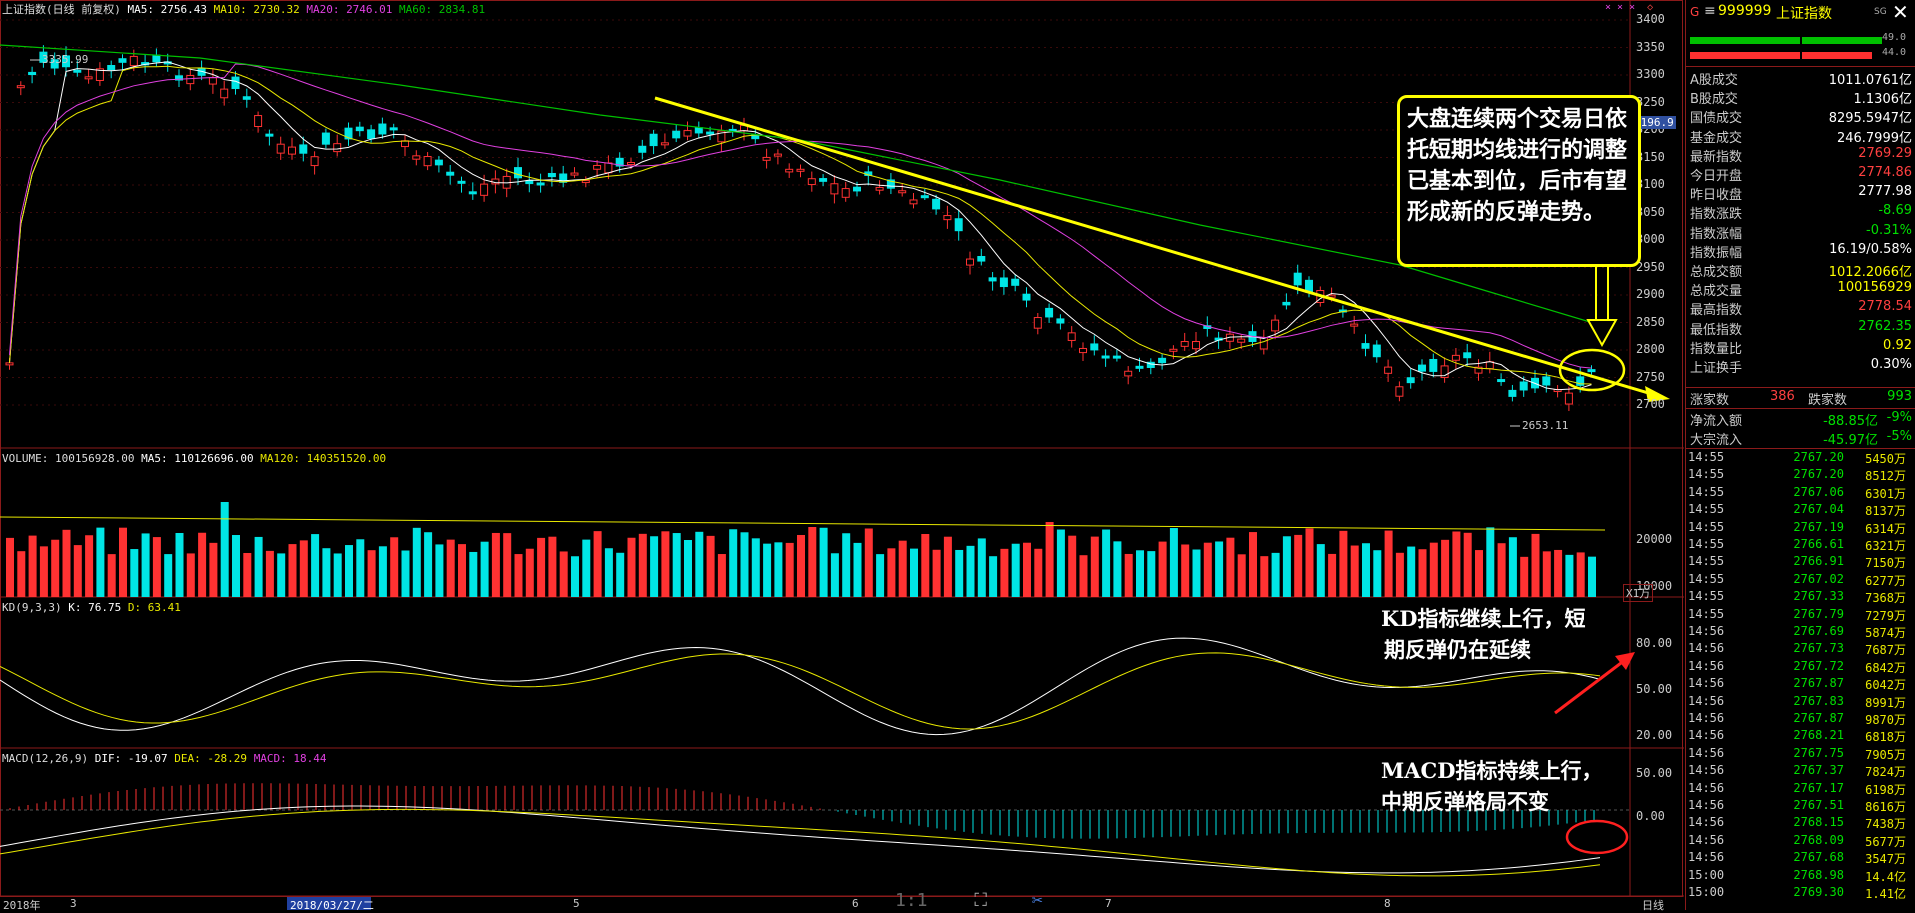 Image resolution: width=1915 pixels, height=913 pixels. Describe the element at coordinates (1800, 408) in the screenshot. I see `divider` at that location.